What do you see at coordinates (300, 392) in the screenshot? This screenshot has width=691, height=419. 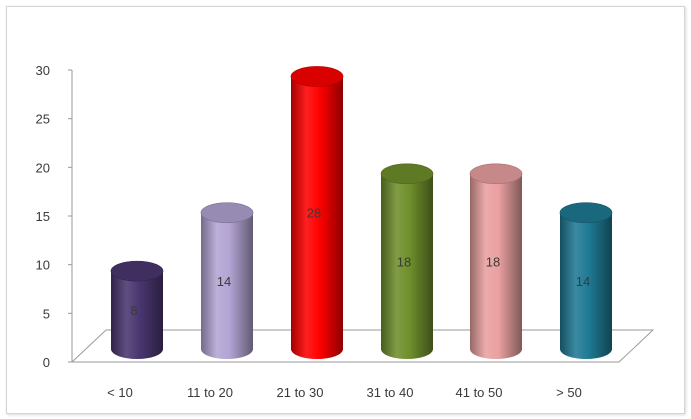 I see `x-tick-label: 21 to 30` at bounding box center [300, 392].